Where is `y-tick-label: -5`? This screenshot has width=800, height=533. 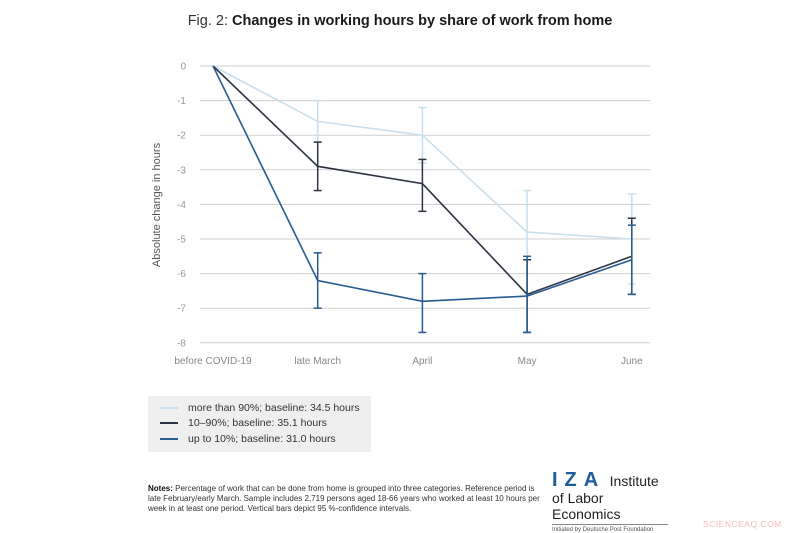
y-tick-label: -5 is located at coordinates (181, 240).